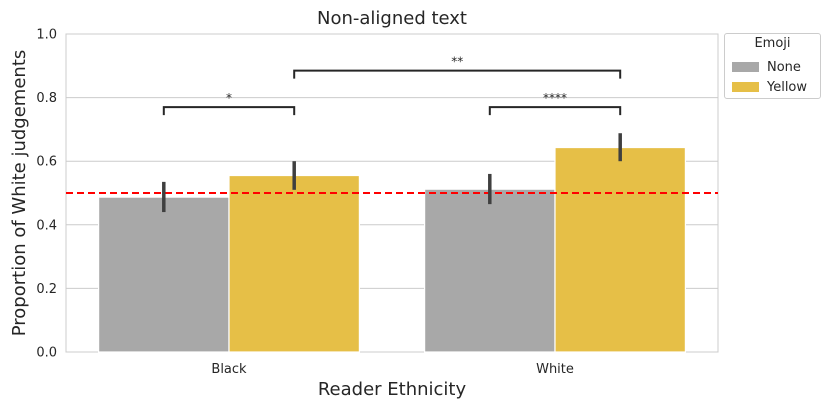 Image resolution: width=830 pixels, height=415 pixels. I want to click on legend: Emoji None Yellow, so click(772, 66).